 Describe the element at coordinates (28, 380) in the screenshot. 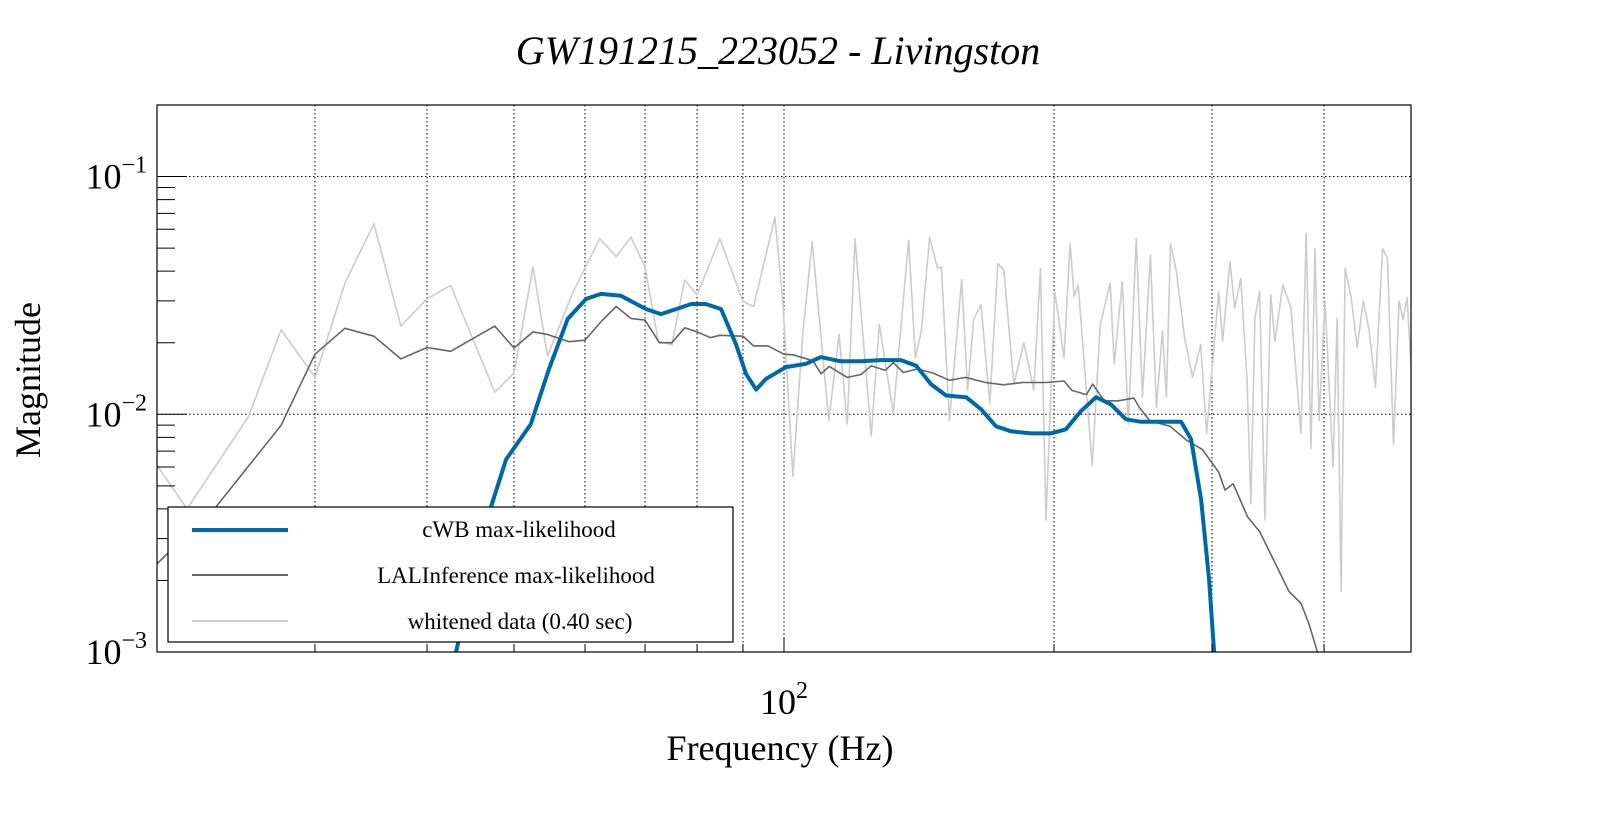

I see `y-axis-label: Magnitude` at that location.